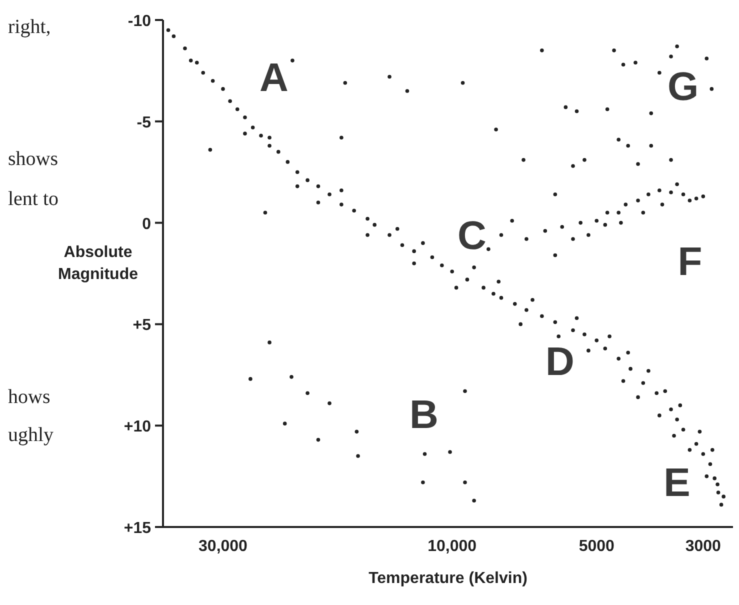 This screenshot has height=605, width=739. What do you see at coordinates (596, 546) in the screenshot?
I see `x-tick-label: 5000` at bounding box center [596, 546].